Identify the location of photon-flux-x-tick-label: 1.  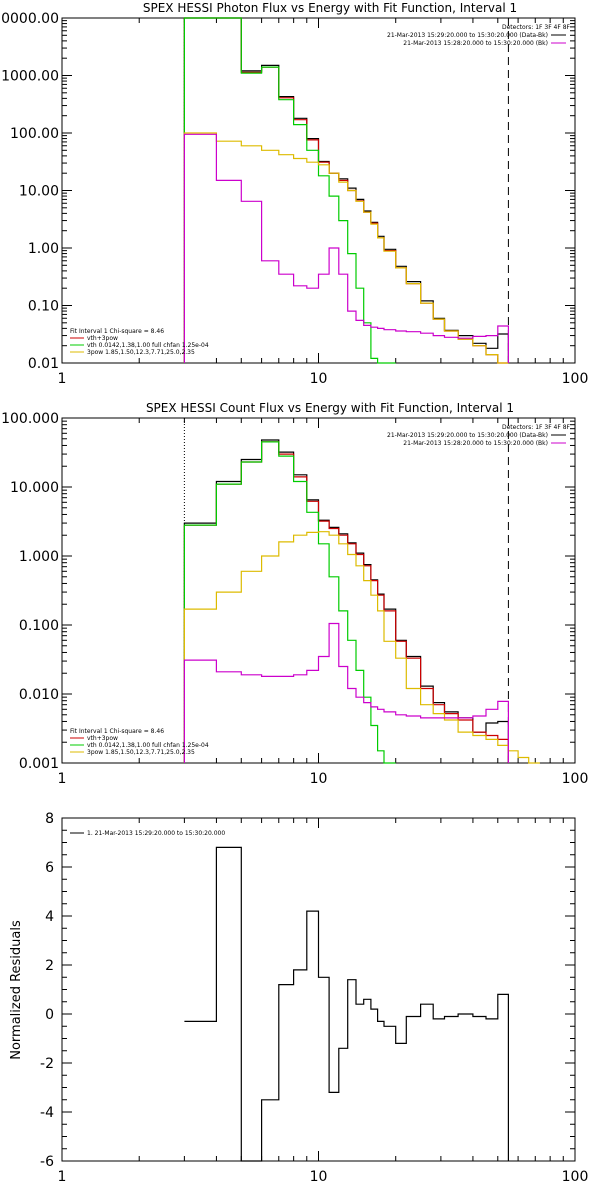
(62, 379).